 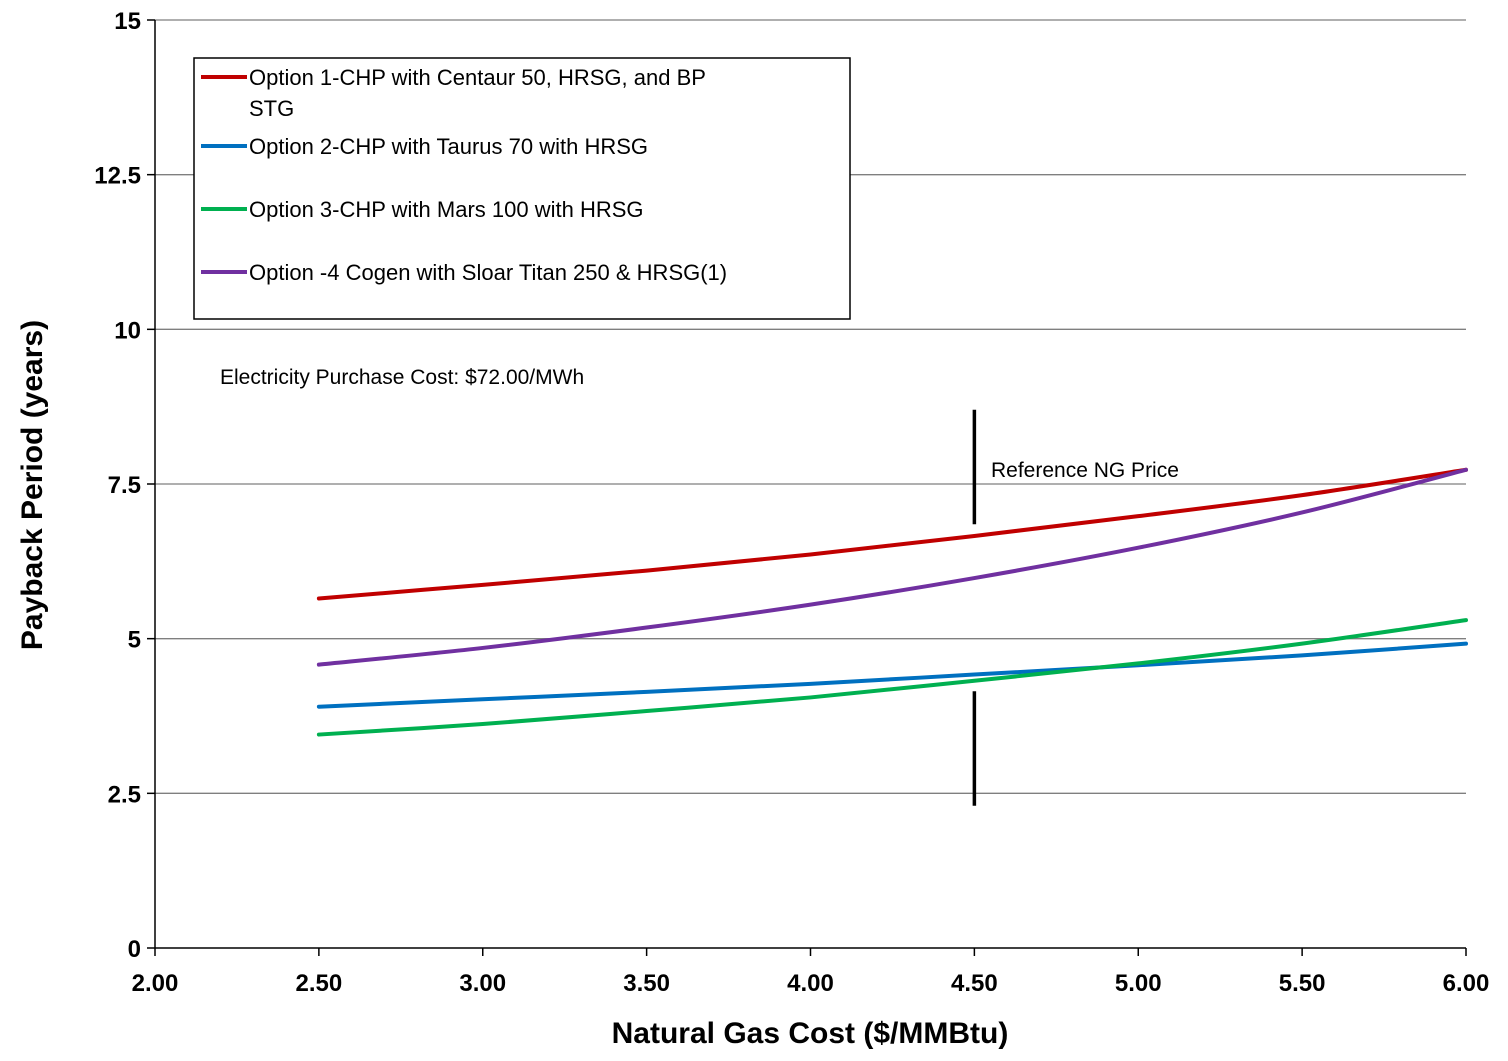 What do you see at coordinates (271, 108) in the screenshot?
I see `legend-label-option-1: STG` at bounding box center [271, 108].